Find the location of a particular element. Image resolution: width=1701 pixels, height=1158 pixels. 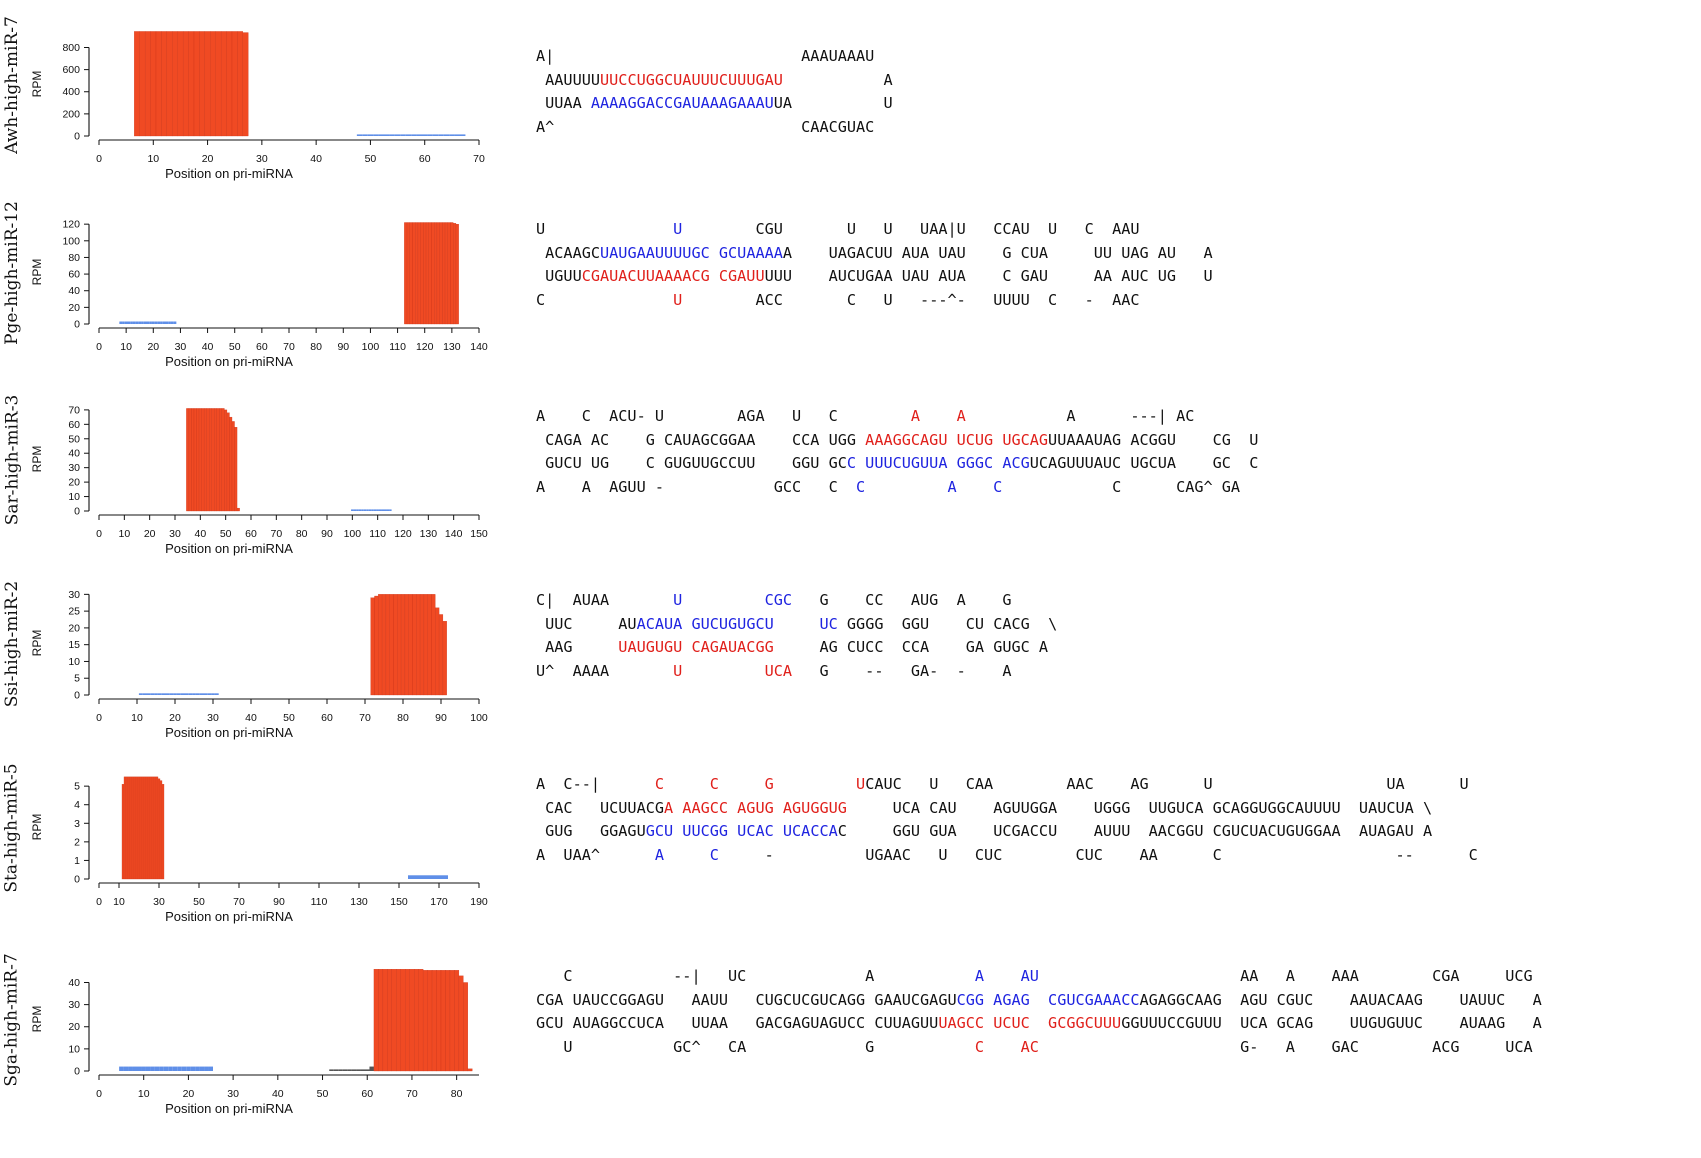

x-axis-label: Position on pri-miRNA is located at coordinates (229, 548).